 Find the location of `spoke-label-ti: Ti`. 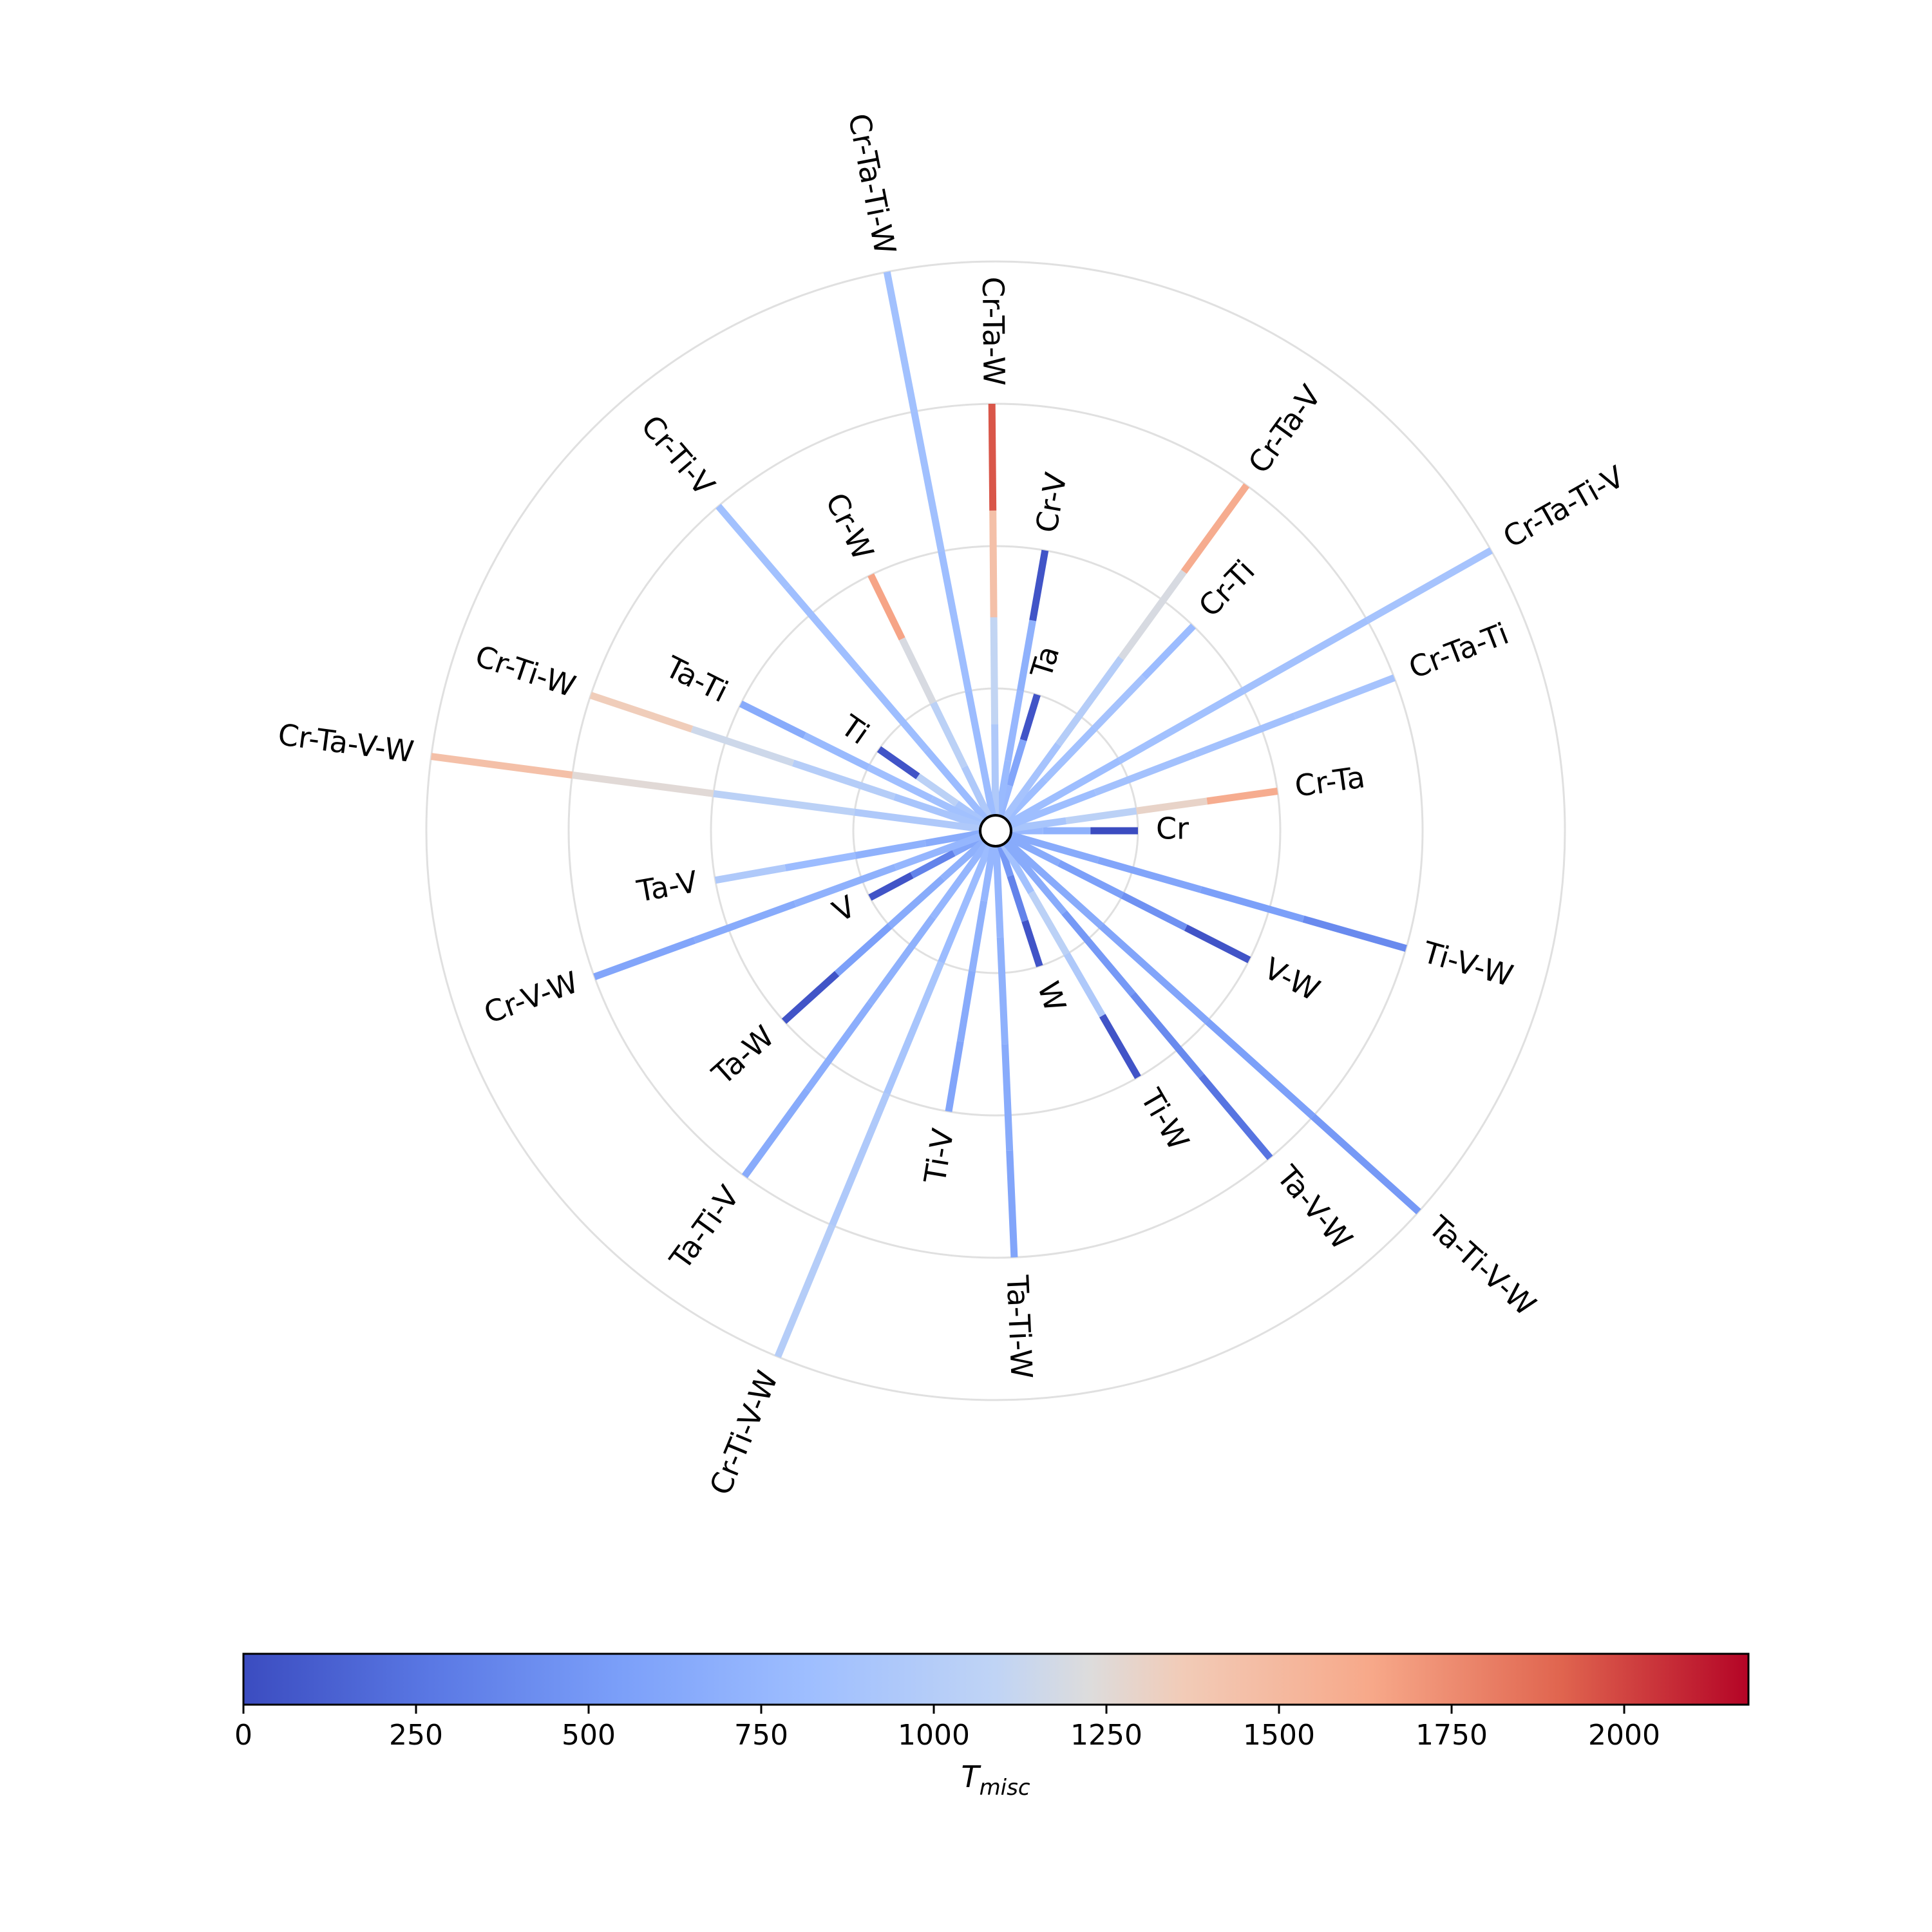

spoke-label-ti: Ti is located at coordinates (854, 729).